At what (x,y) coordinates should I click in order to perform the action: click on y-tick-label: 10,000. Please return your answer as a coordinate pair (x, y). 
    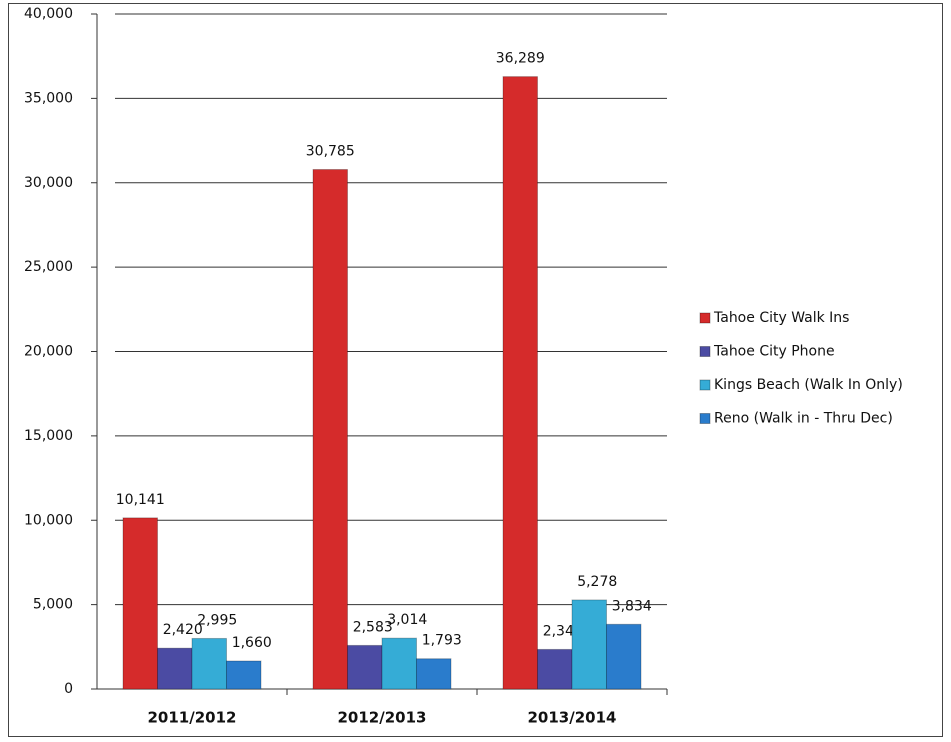
    Looking at the image, I should click on (48, 520).